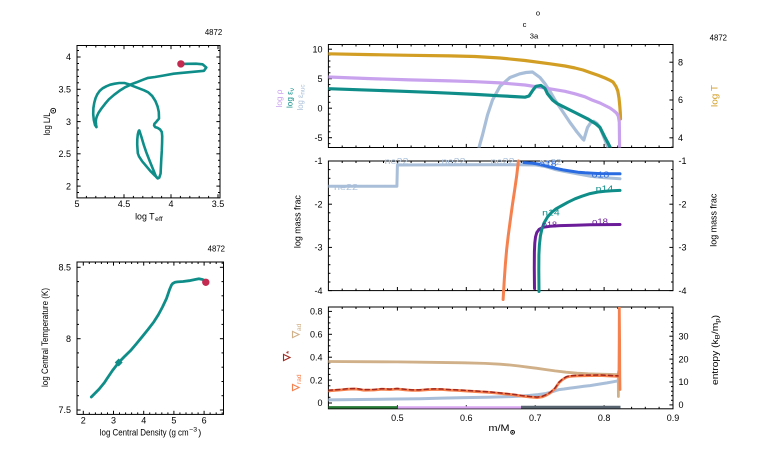 The height and width of the screenshot is (460, 766). I want to click on svg-text: ad, so click(299, 327).